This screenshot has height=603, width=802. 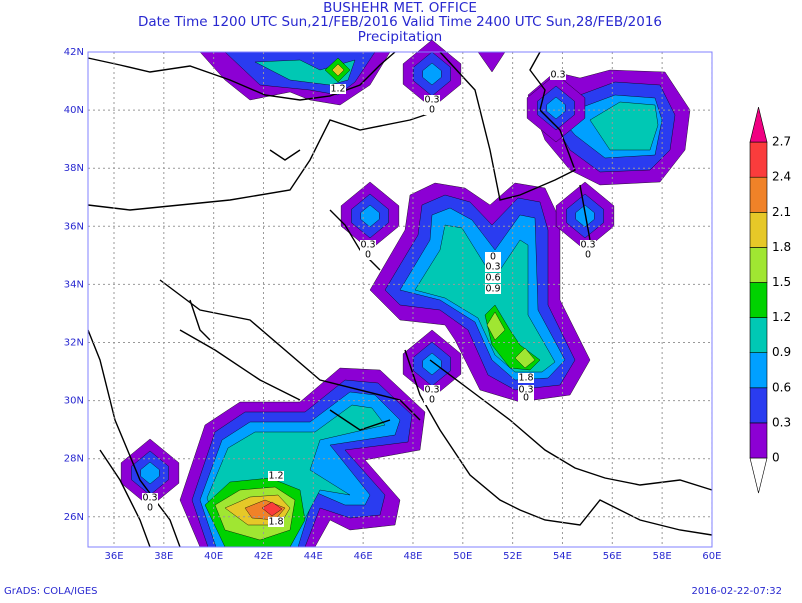 What do you see at coordinates (113, 556) in the screenshot?
I see `longitude-label: 36E` at bounding box center [113, 556].